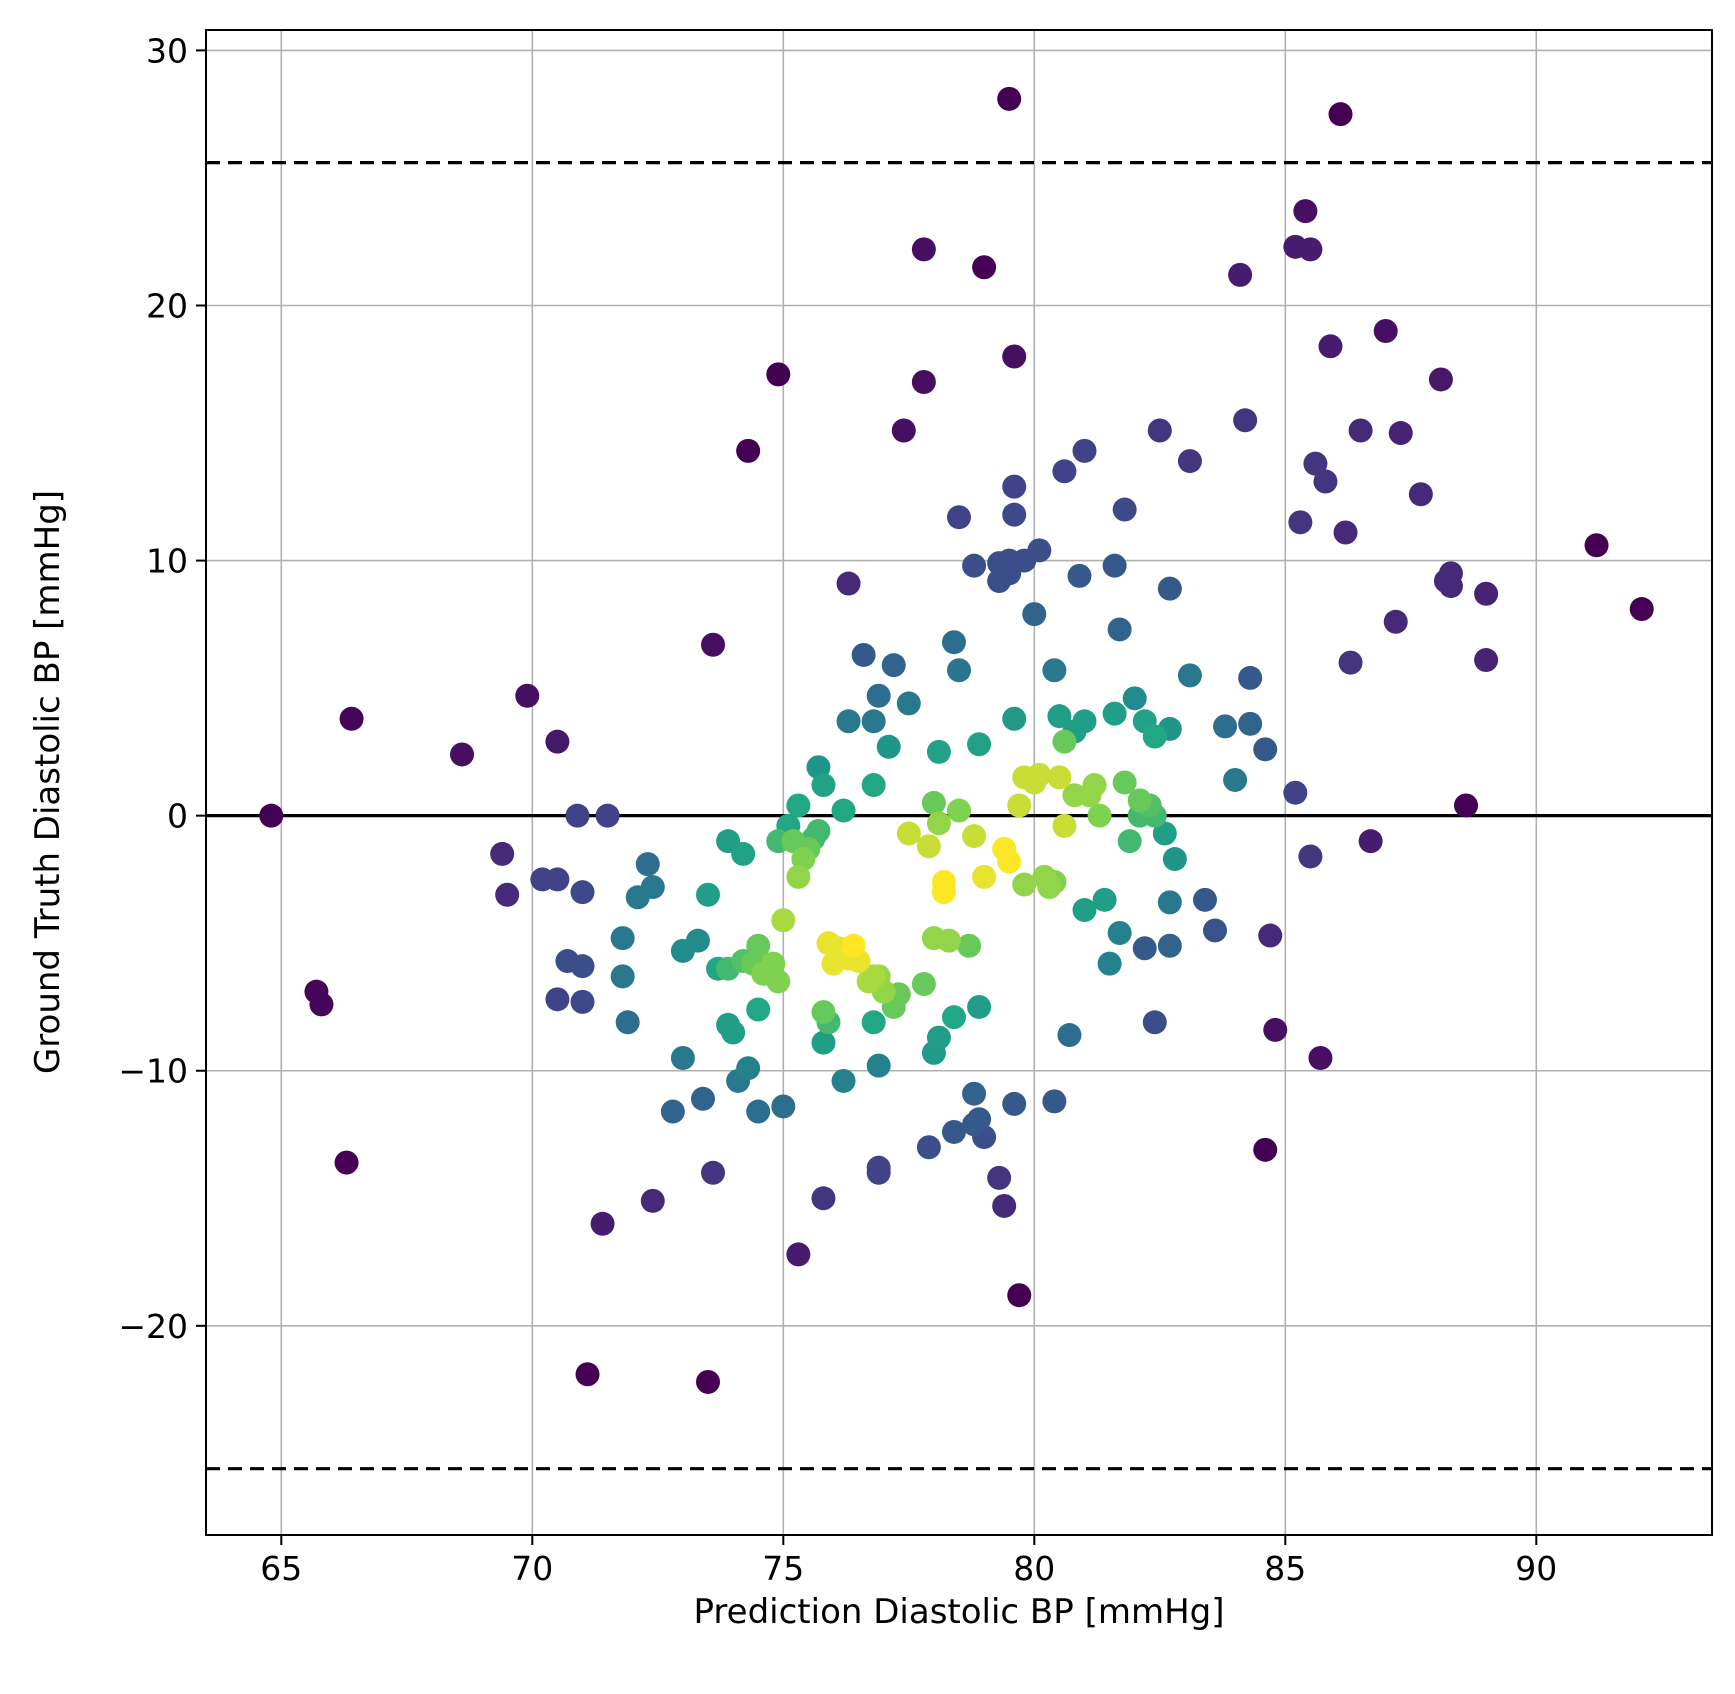 Image resolution: width=1735 pixels, height=1694 pixels. What do you see at coordinates (153, 1071) in the screenshot?
I see `y-tick-label: −10` at bounding box center [153, 1071].